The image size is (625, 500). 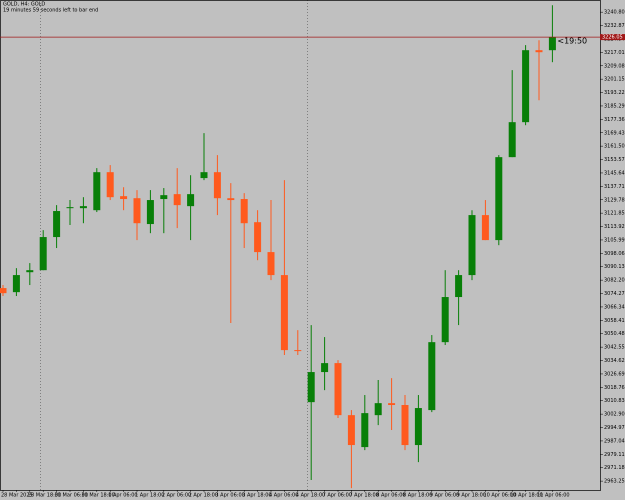 What do you see at coordinates (614, 187) in the screenshot?
I see `y-tick-label: 3137.71` at bounding box center [614, 187].